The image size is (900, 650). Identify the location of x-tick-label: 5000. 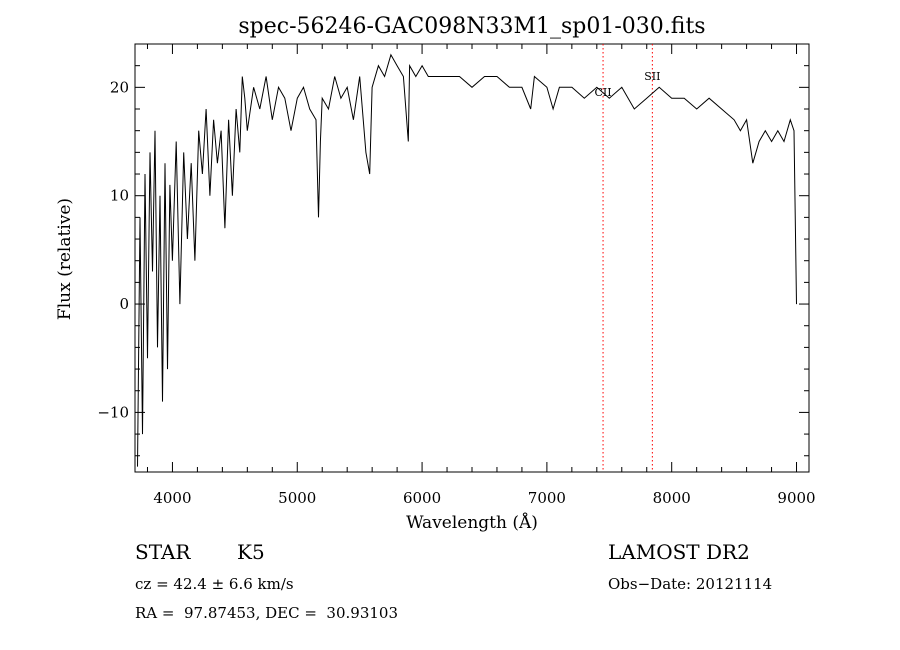
(297, 498).